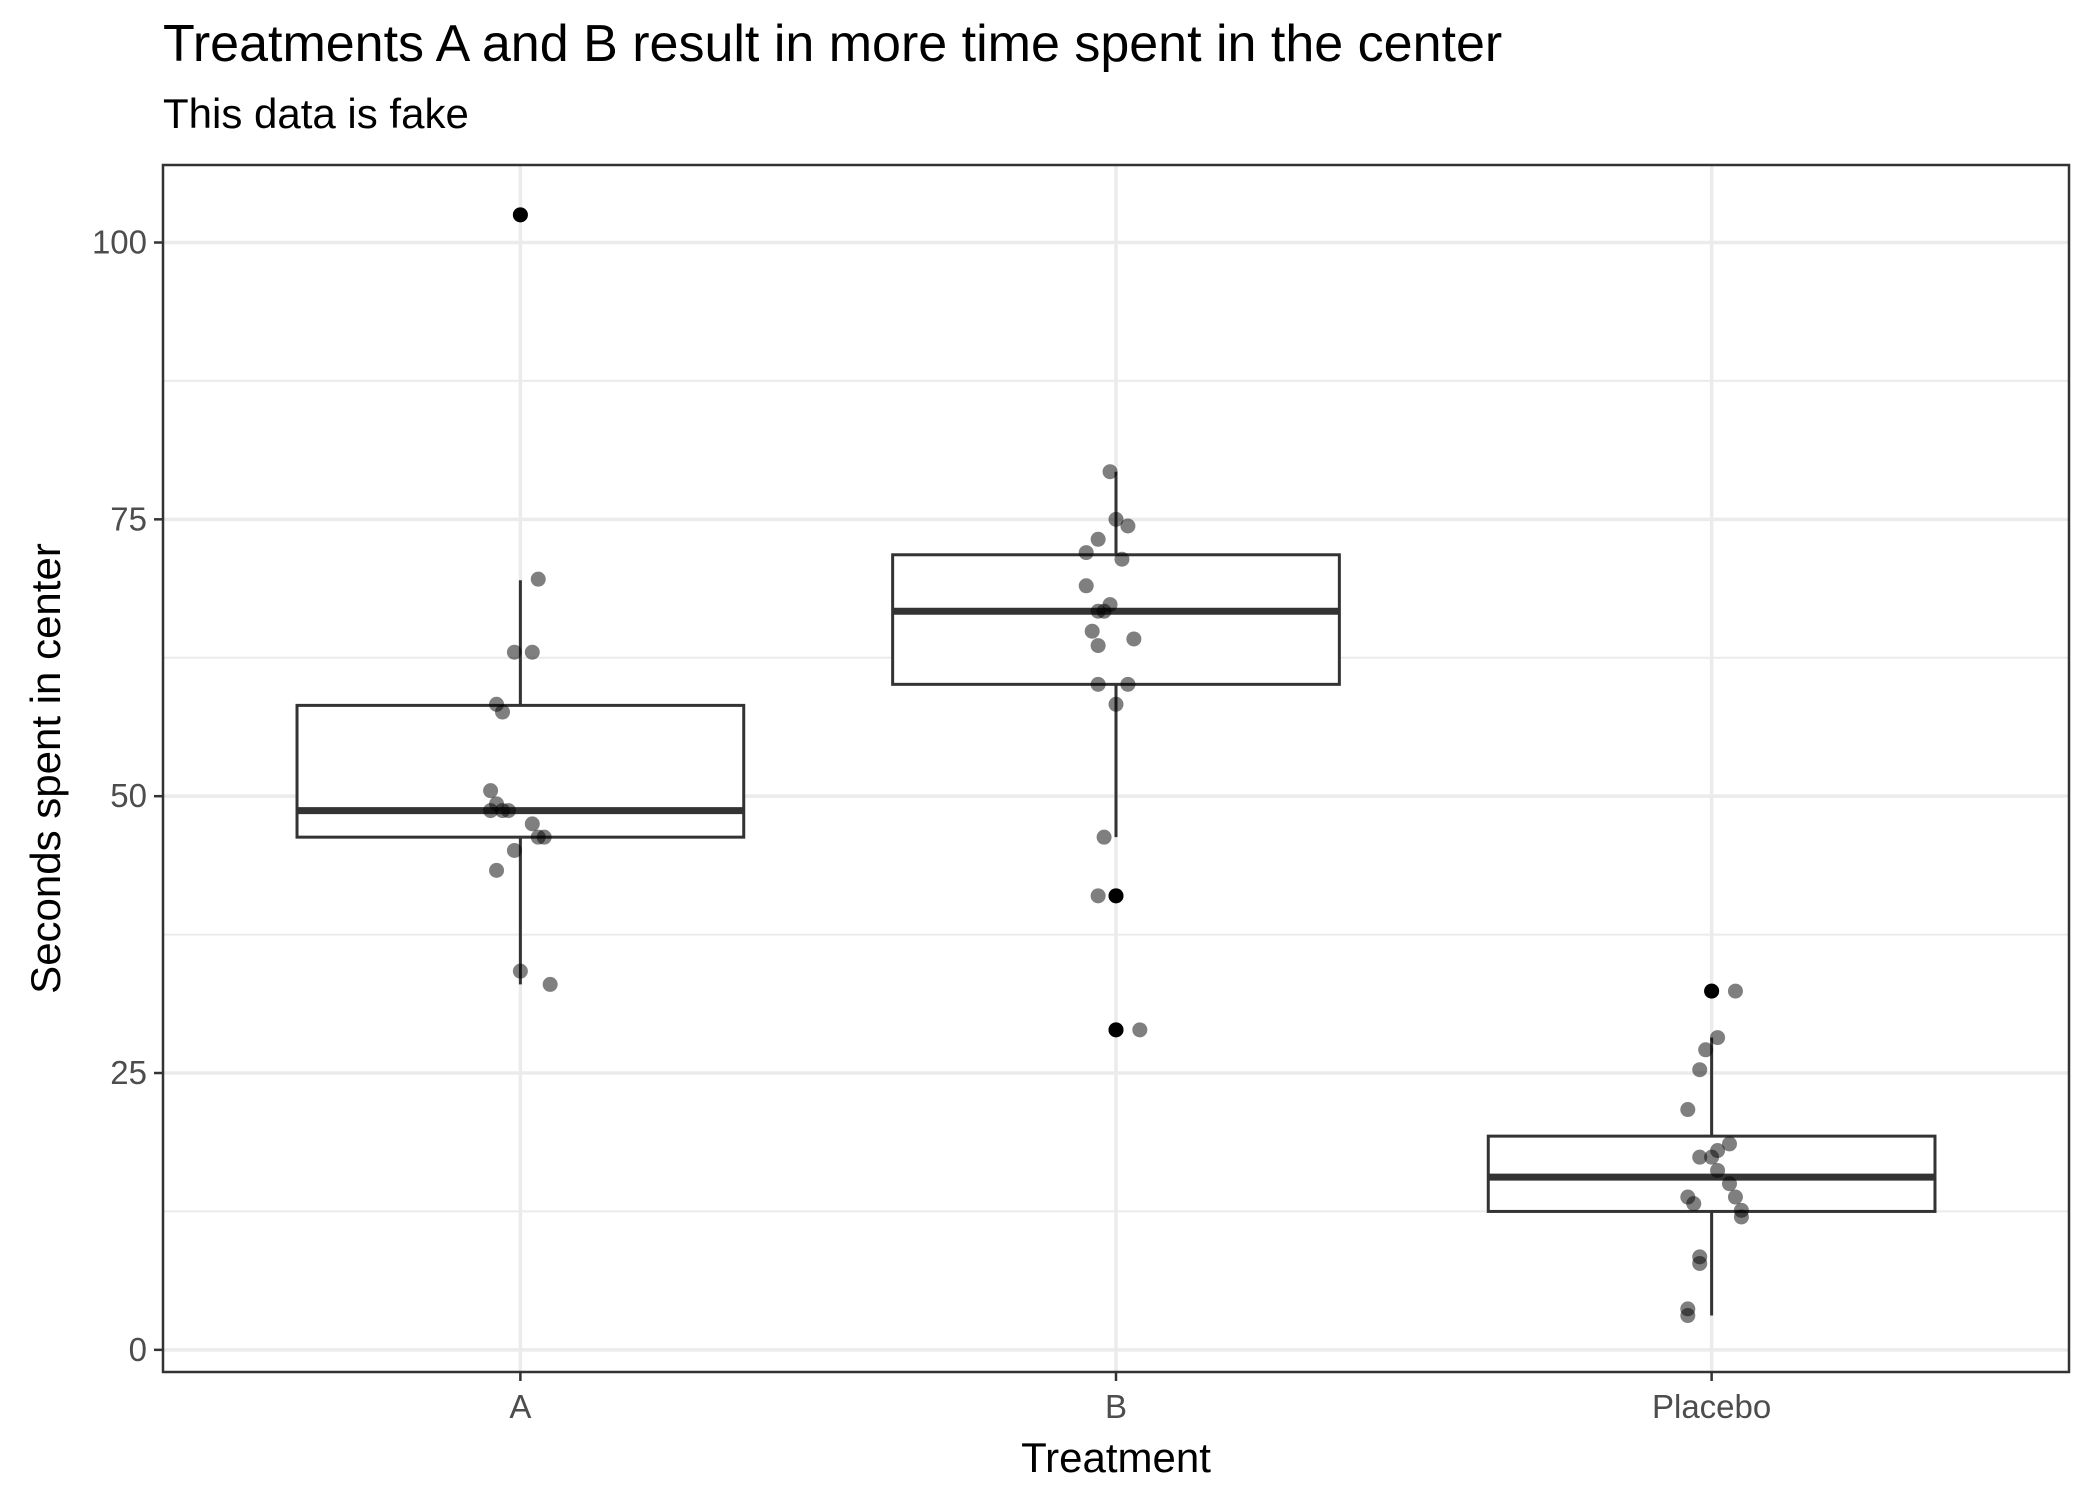  What do you see at coordinates (520, 1406) in the screenshot?
I see `x-tick-label: A` at bounding box center [520, 1406].